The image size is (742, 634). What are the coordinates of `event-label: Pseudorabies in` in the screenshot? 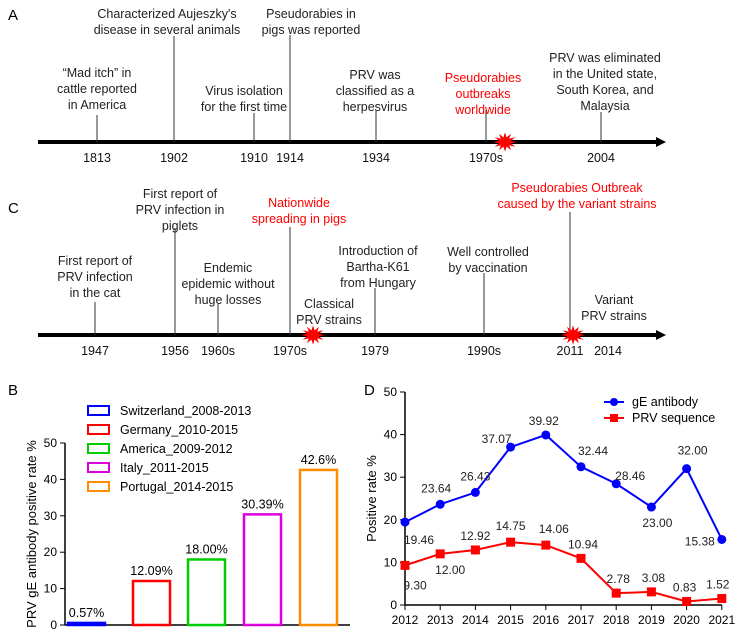 It's located at (311, 14).